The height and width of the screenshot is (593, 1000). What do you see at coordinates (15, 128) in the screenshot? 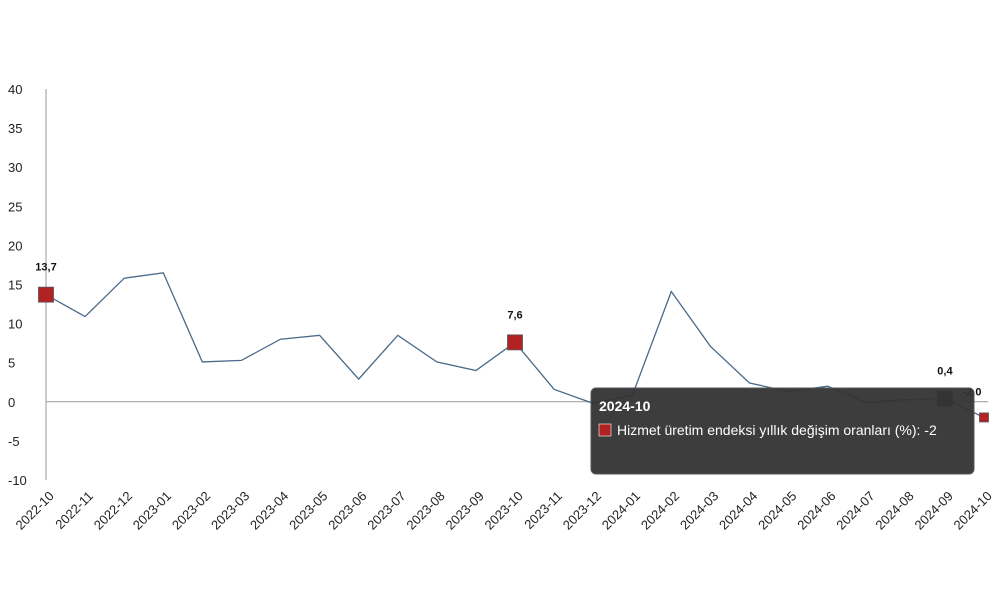
I see `y-tick-label: 35` at bounding box center [15, 128].